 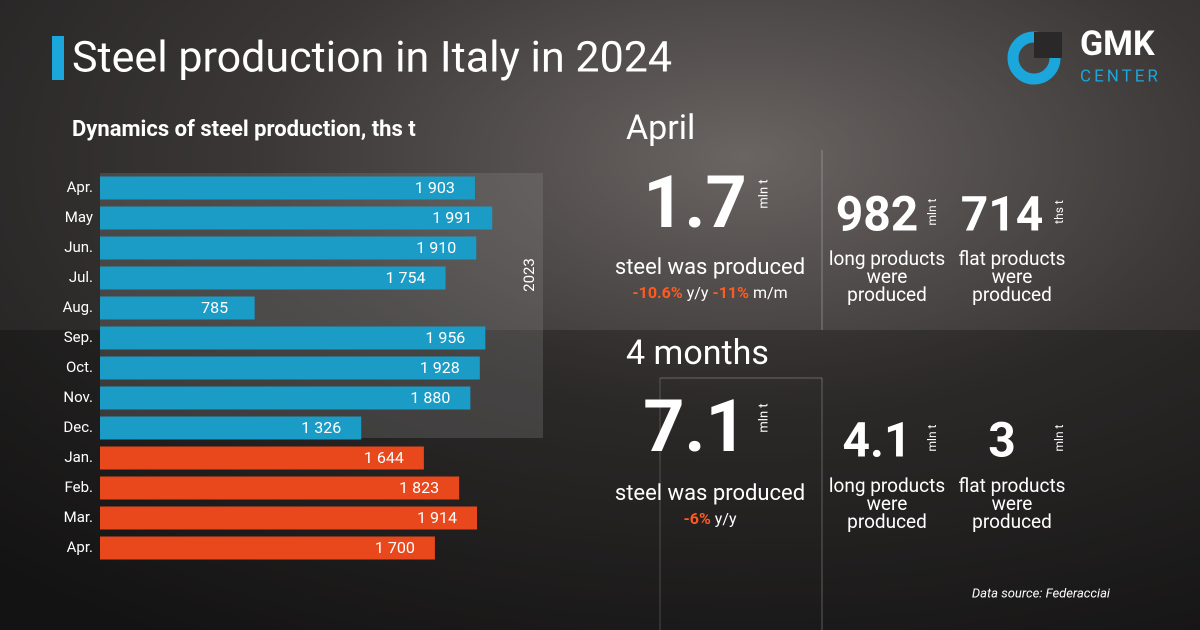 I want to click on change-label: m/m, so click(x=770, y=292).